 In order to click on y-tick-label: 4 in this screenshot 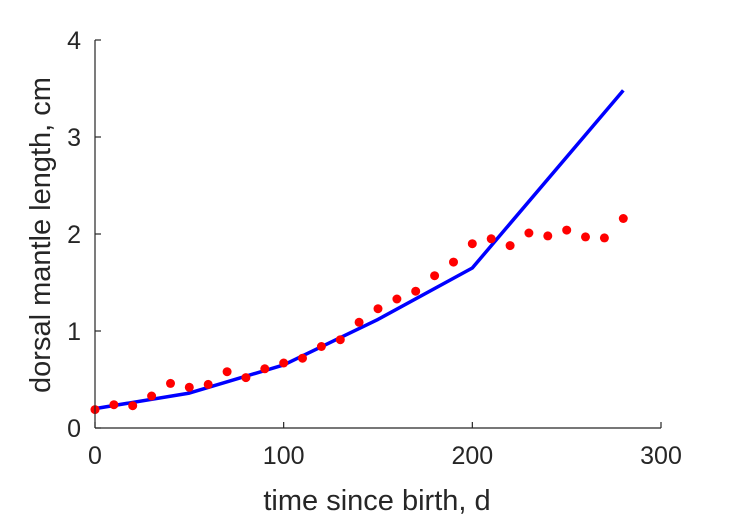, I will do `click(74, 41)`.